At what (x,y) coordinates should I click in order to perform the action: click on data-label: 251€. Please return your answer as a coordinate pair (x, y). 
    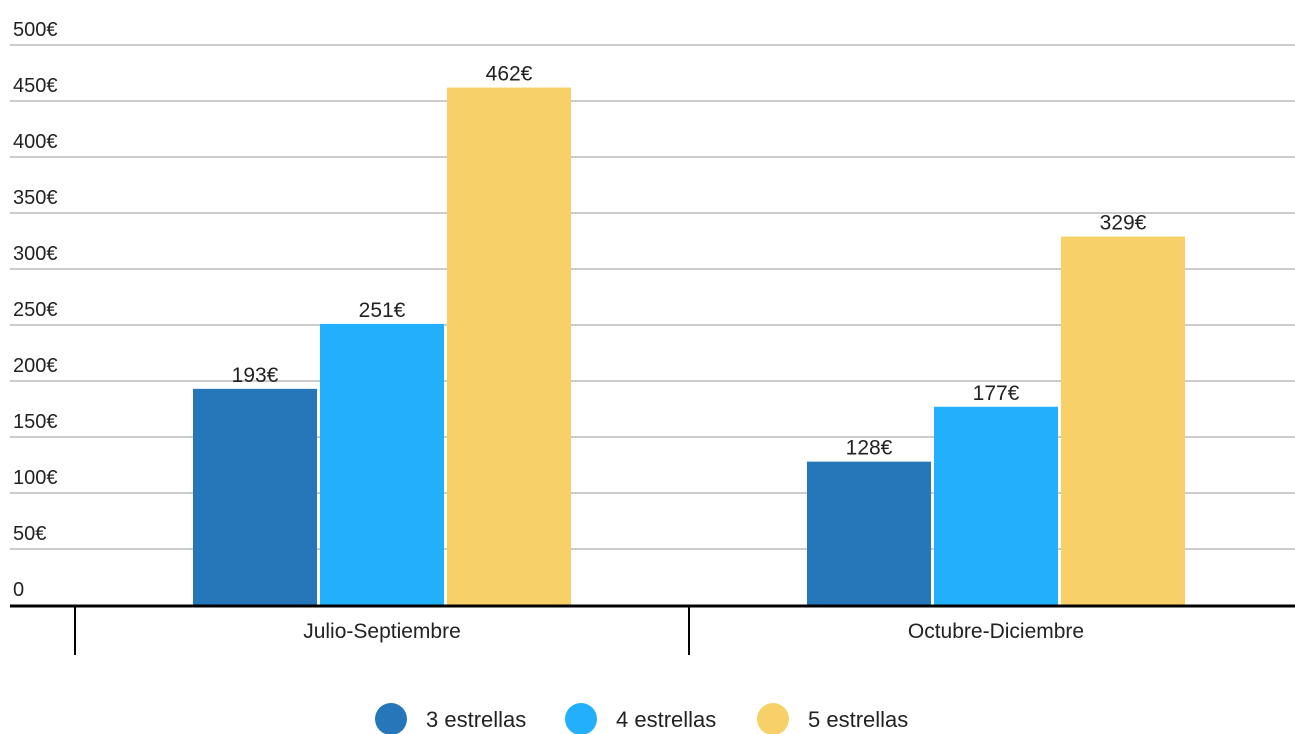
    Looking at the image, I should click on (382, 310).